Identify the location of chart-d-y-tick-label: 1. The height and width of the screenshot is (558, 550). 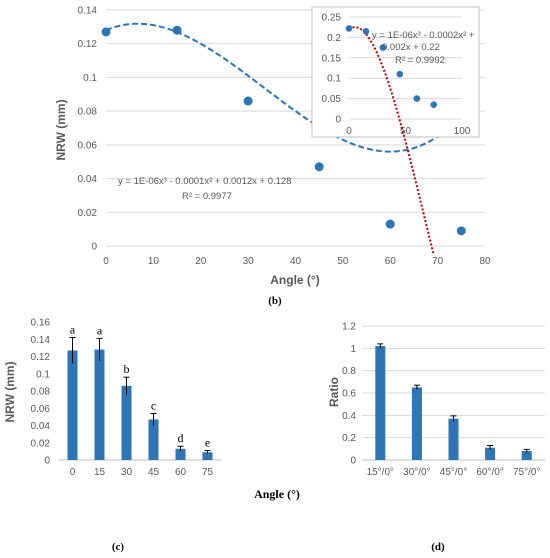
(353, 349).